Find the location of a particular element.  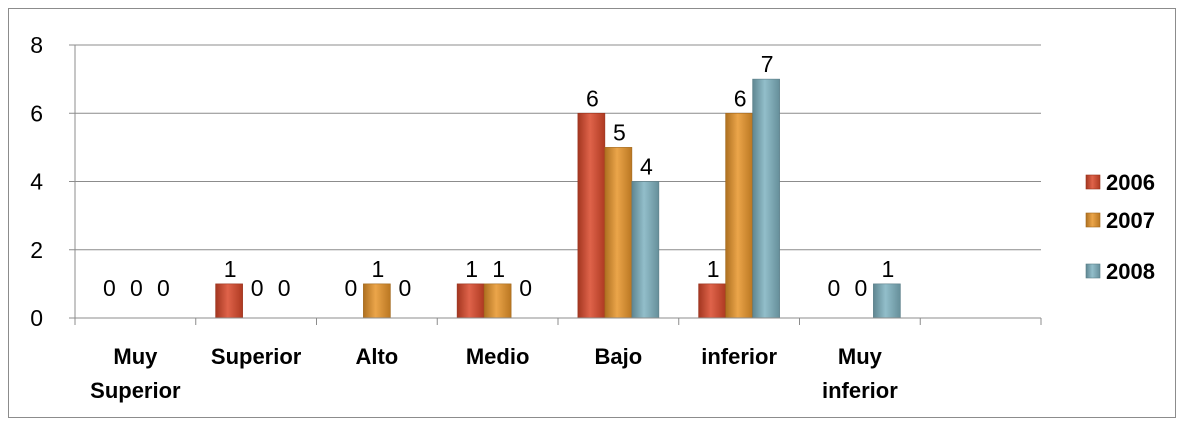

category-label: Bajo is located at coordinates (619, 356).